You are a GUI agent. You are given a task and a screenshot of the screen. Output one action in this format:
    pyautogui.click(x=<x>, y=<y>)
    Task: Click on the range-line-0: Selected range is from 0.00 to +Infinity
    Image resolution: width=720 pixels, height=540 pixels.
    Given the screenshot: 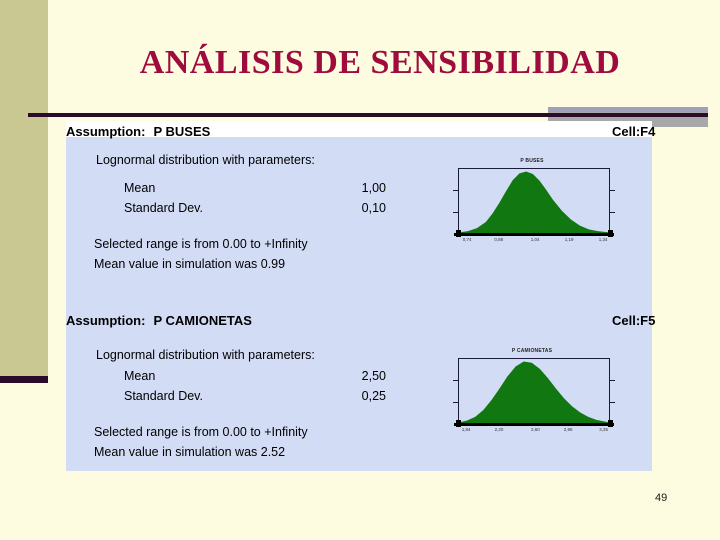 What is the action you would take?
    pyautogui.click(x=201, y=244)
    